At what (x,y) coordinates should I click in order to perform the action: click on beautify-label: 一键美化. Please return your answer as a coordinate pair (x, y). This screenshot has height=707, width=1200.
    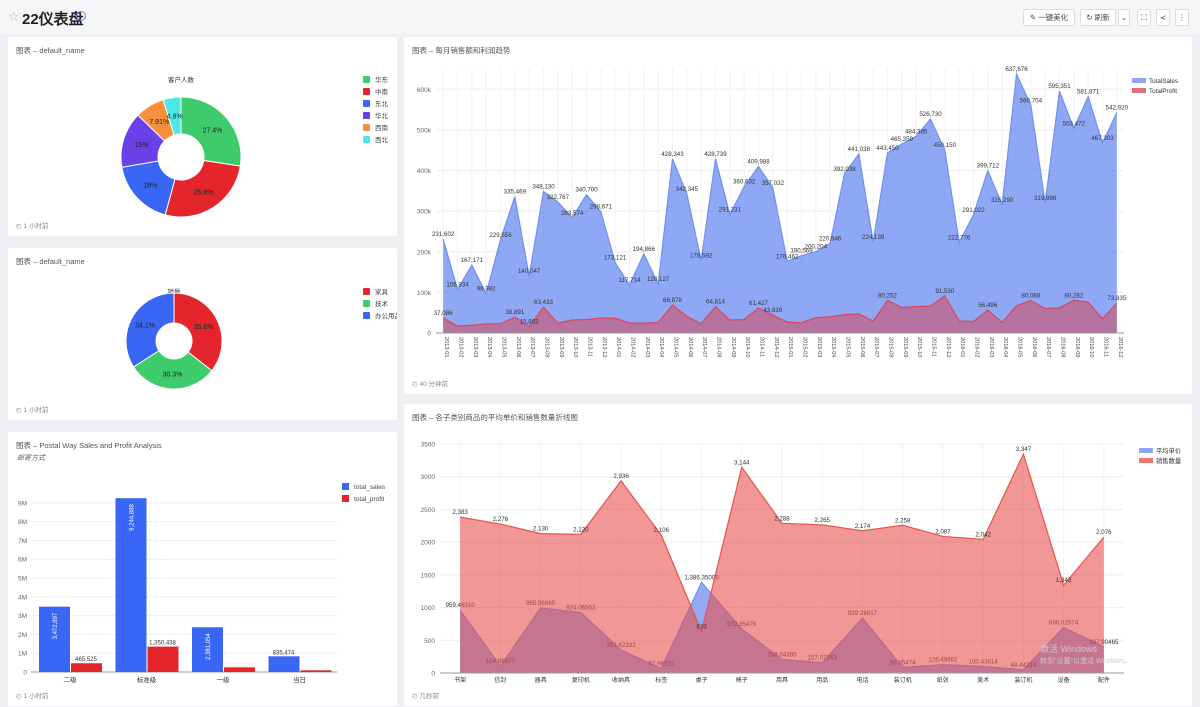
    Looking at the image, I should click on (1053, 17).